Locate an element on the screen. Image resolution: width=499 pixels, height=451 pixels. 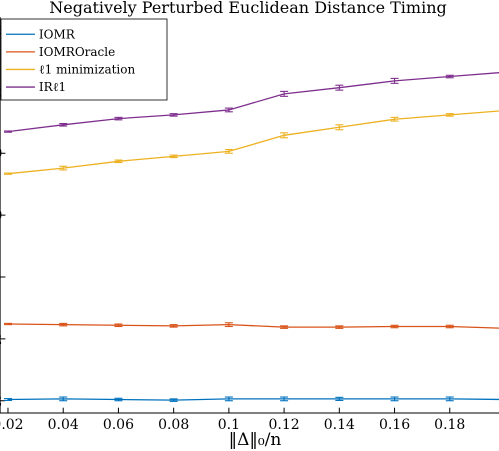
x-tick-label: 0.06 is located at coordinates (118, 425).